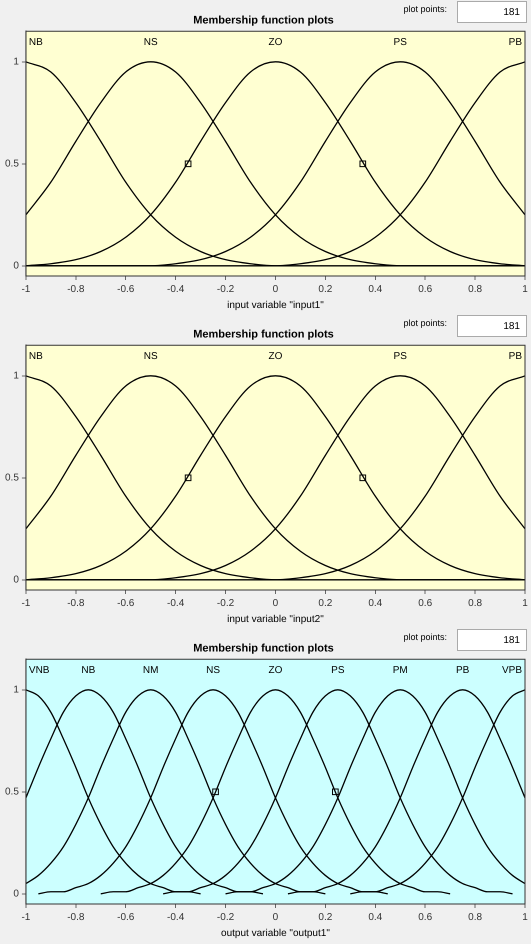  Describe the element at coordinates (275, 305) in the screenshot. I see `x-axis-title: input variable "input1"` at that location.